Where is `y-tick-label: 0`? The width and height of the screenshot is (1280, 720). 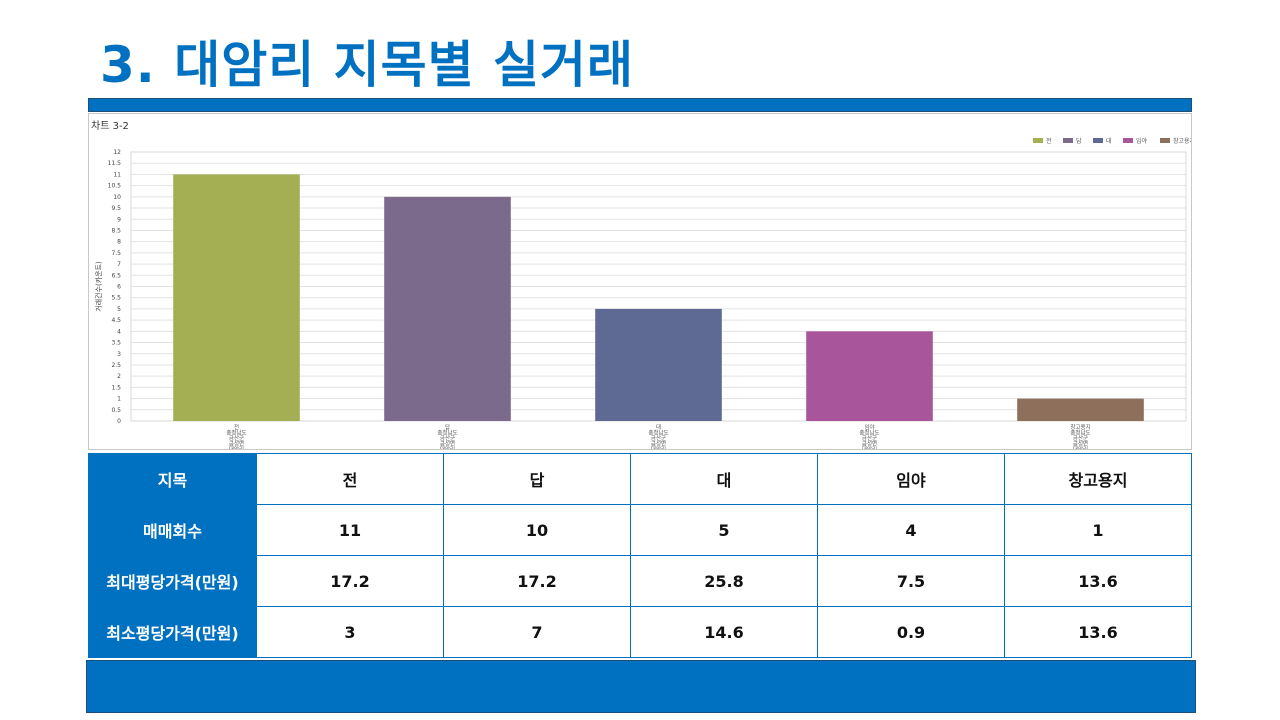 y-tick-label: 0 is located at coordinates (119, 421).